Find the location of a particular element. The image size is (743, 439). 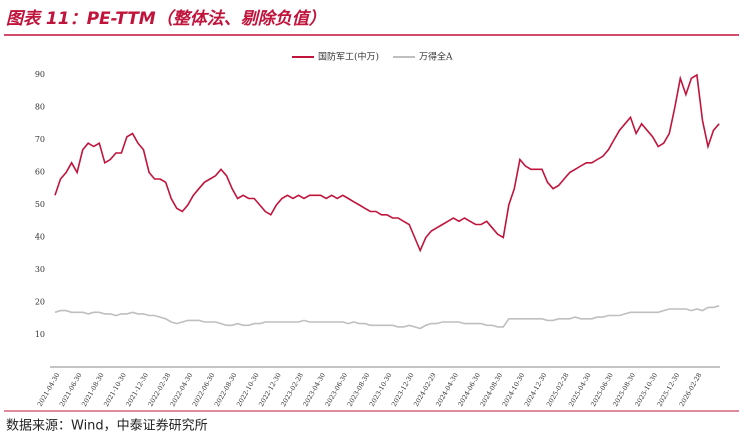

x-tick-label: 2024-04-30 is located at coordinates (447, 390).